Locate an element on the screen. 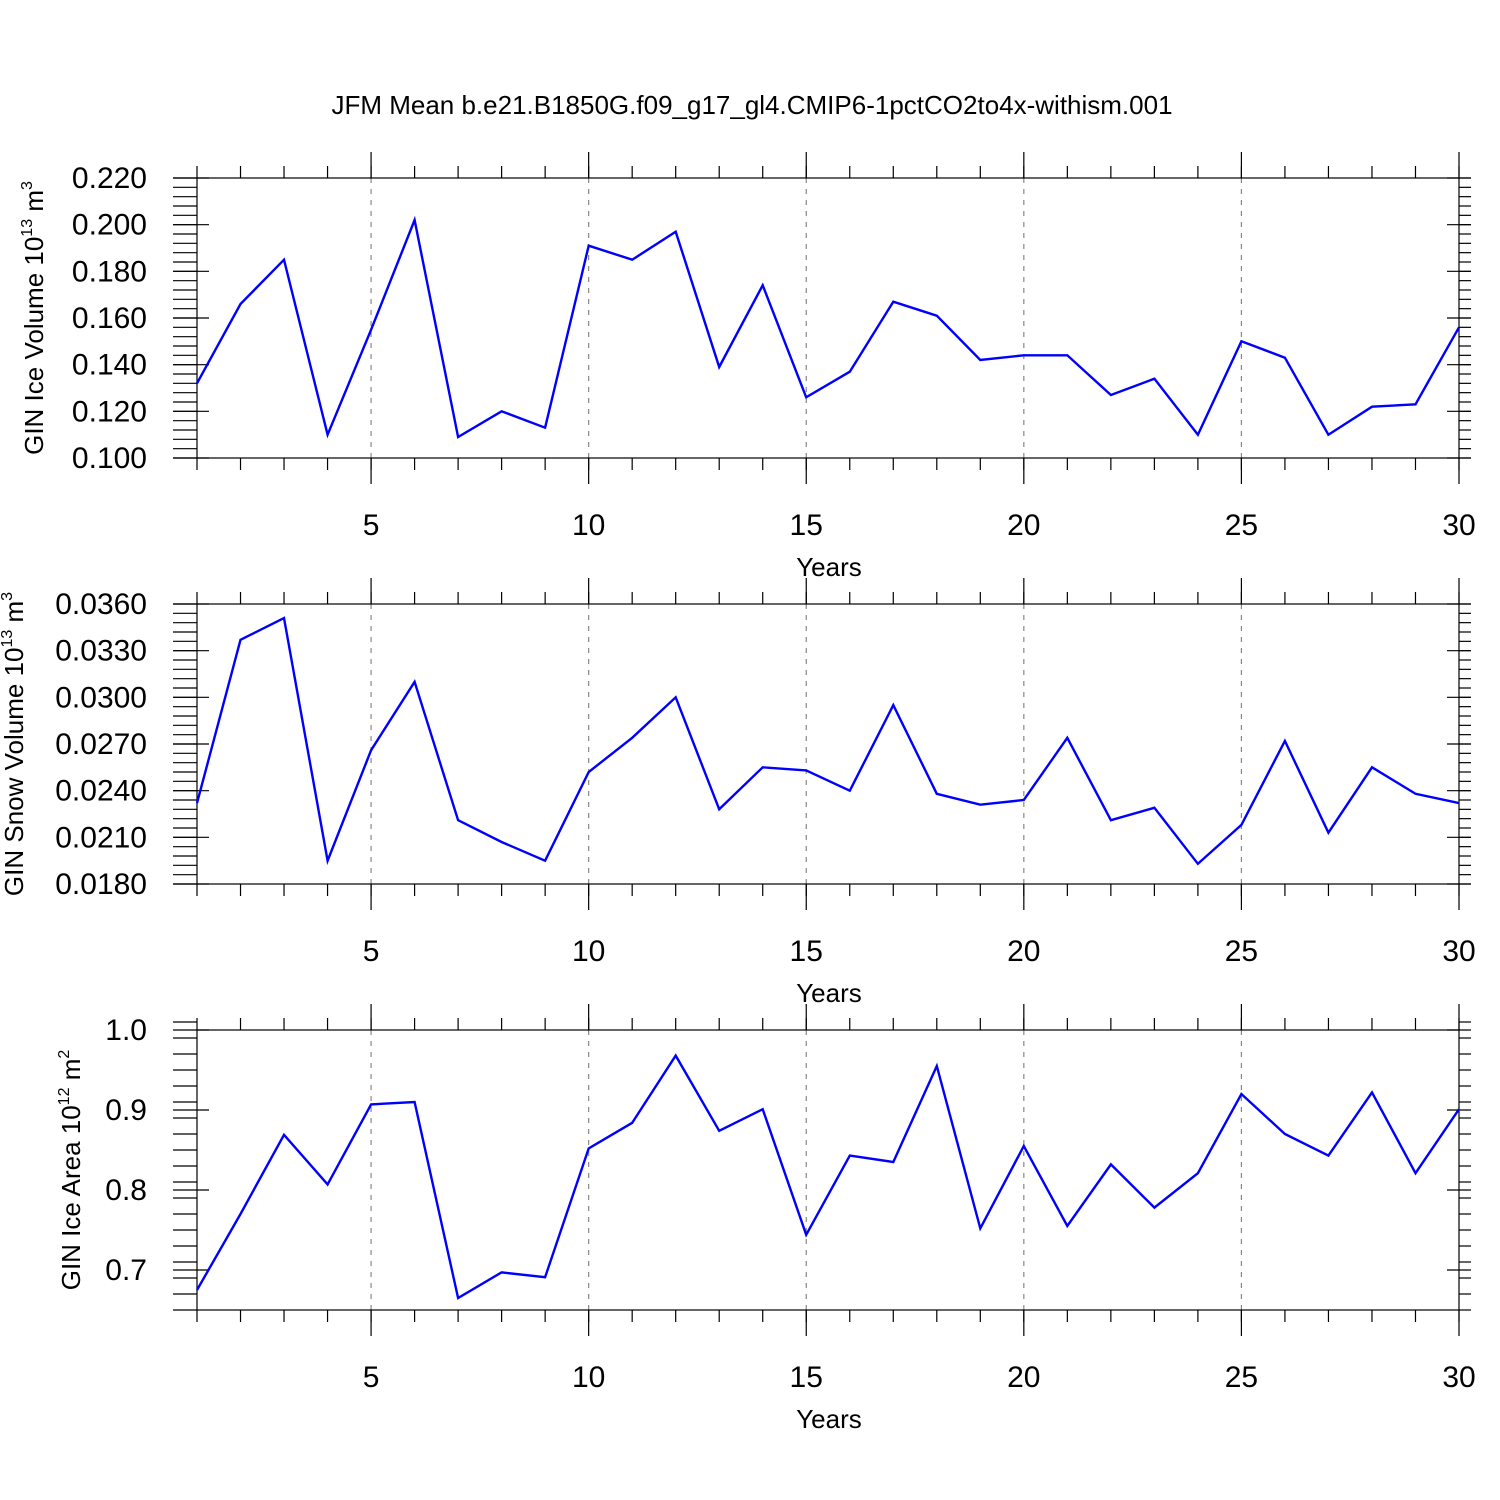  y-tick-label: 0.7 is located at coordinates (126, 1270).